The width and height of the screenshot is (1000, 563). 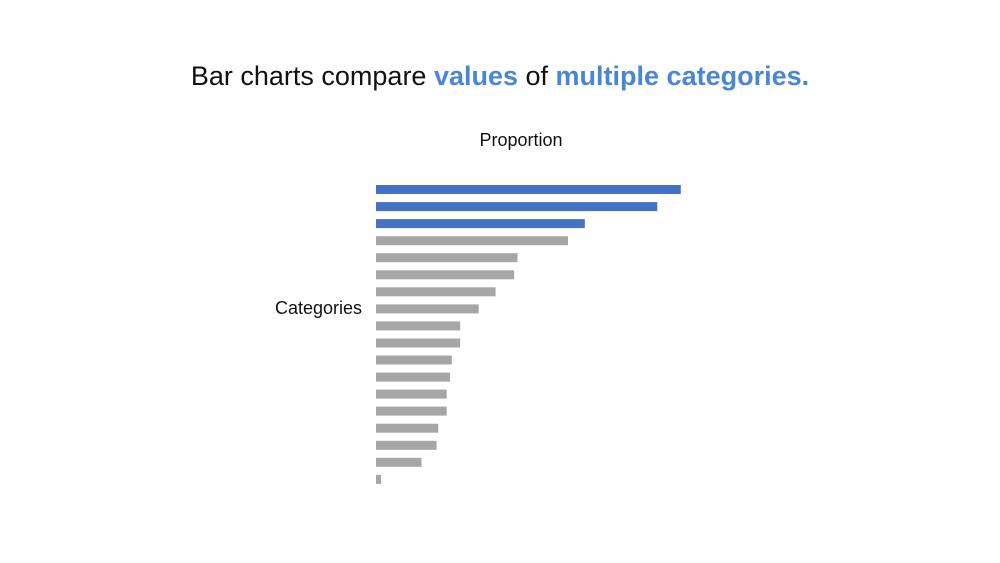 I want to click on headline-text-1: Bar charts compare, so click(x=312, y=76).